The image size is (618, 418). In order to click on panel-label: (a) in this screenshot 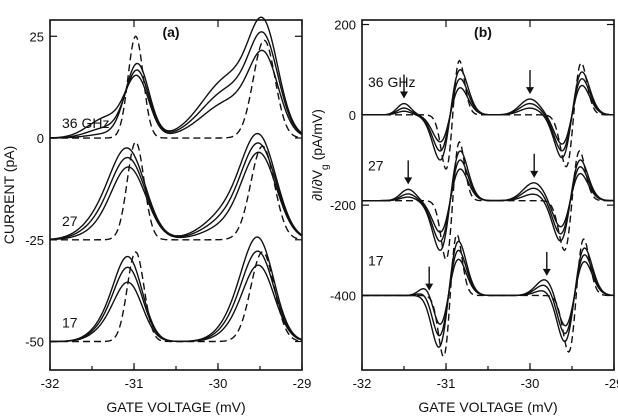, I will do `click(170, 32)`.